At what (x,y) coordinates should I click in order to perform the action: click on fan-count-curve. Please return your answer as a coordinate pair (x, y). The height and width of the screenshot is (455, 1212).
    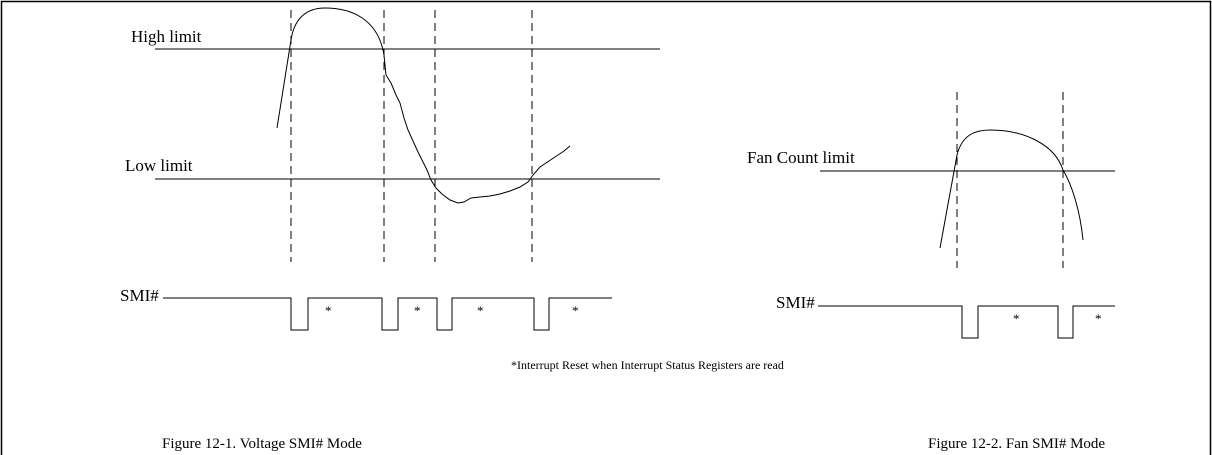
    Looking at the image, I should click on (1011, 189).